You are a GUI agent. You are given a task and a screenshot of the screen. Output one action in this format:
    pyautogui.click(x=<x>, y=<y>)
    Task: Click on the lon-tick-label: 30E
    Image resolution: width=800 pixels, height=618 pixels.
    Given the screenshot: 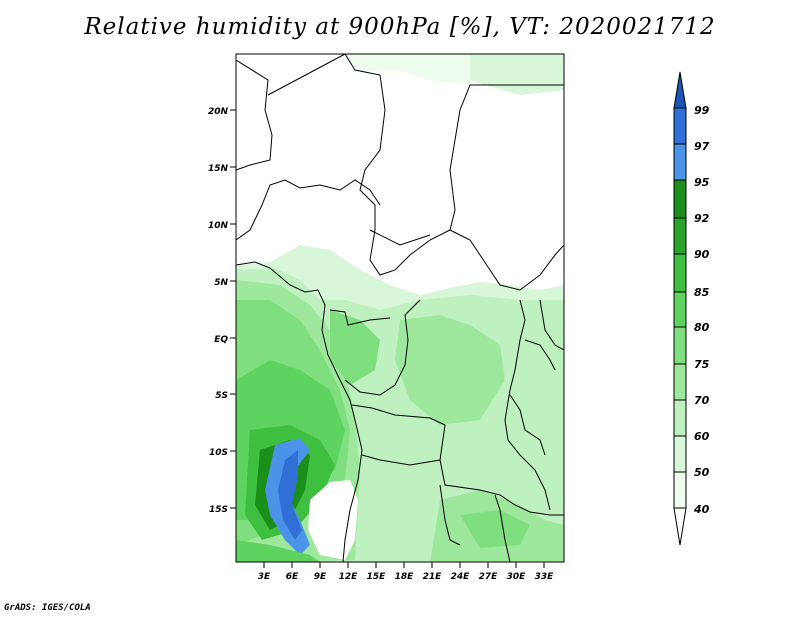 What is the action you would take?
    pyautogui.click(x=517, y=577)
    